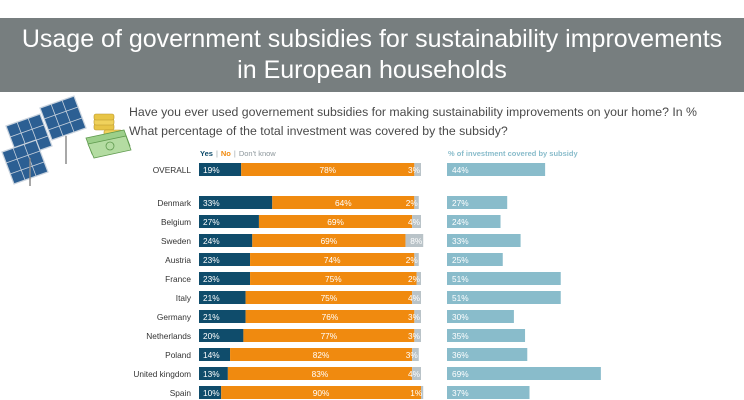 This screenshot has height=400, width=744. Describe the element at coordinates (176, 222) in the screenshot. I see `category-label: Belgium` at that location.